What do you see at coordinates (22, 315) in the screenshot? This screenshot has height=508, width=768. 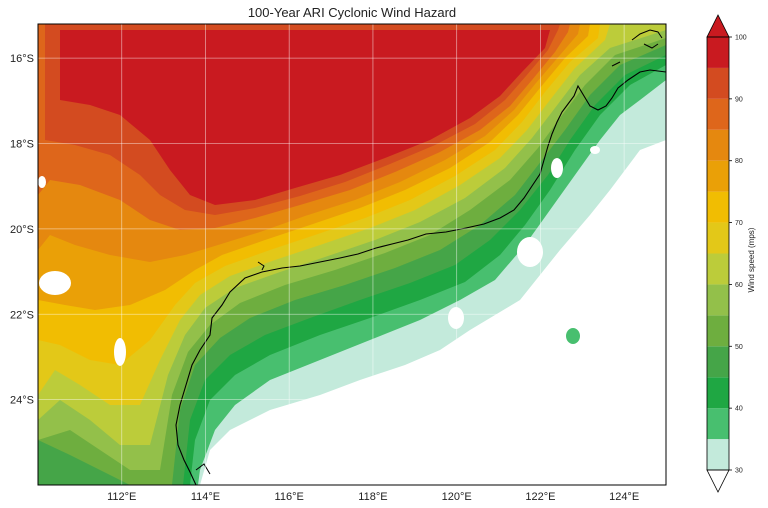 I see `y-tick-label: 22°S` at bounding box center [22, 315].